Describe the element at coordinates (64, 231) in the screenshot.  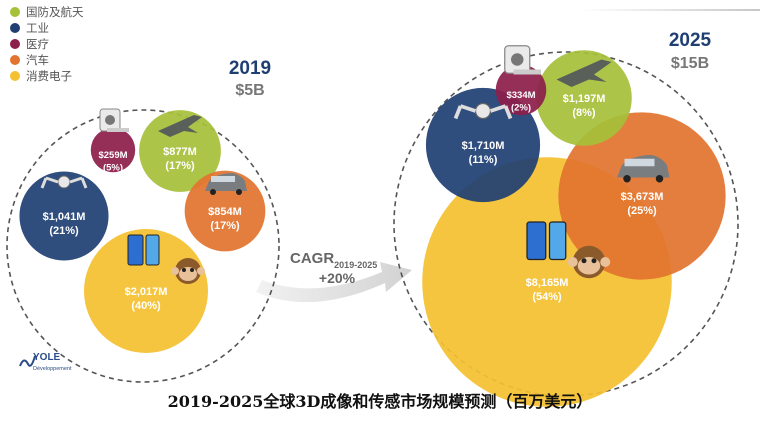
I see `bubble-percent-label: (21%)` at that location.